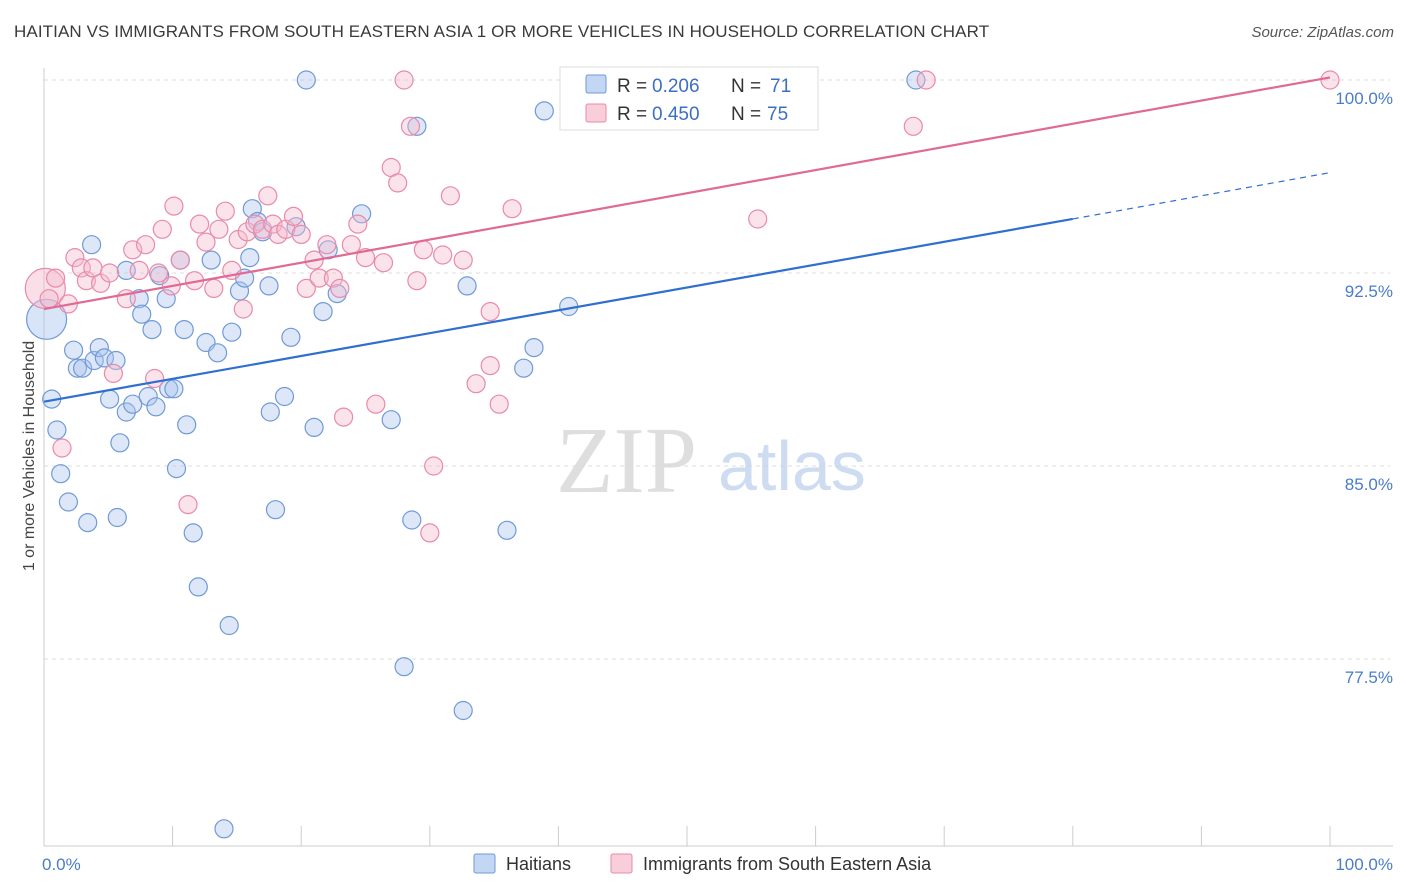 This screenshot has height=892, width=1406. What do you see at coordinates (1201, 196) in the screenshot?
I see `haitians-trend-extension` at bounding box center [1201, 196].